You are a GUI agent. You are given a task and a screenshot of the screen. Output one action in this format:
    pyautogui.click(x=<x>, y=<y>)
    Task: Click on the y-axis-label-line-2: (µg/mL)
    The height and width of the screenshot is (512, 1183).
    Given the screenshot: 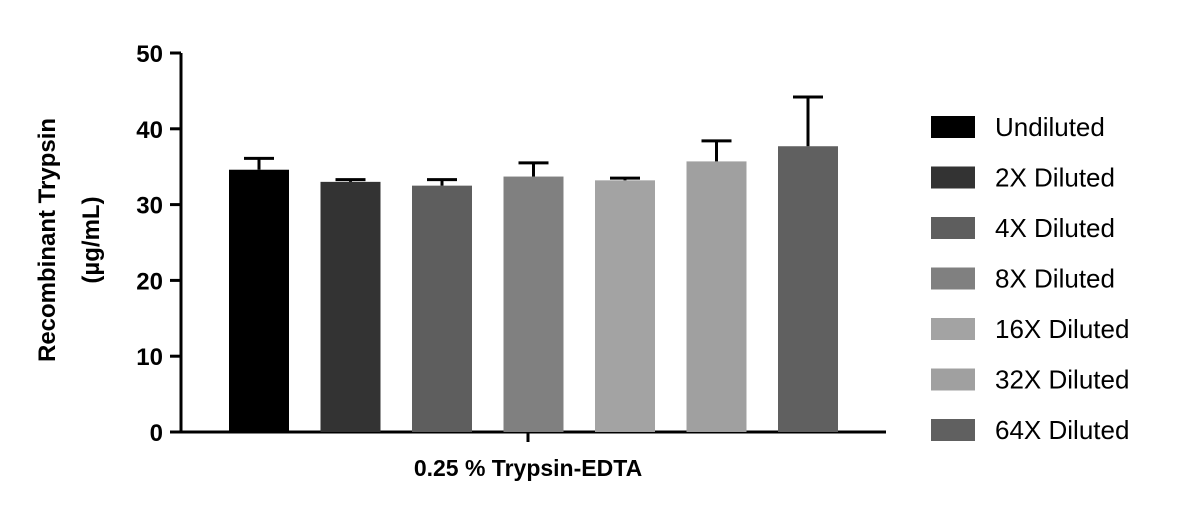 What is the action you would take?
    pyautogui.click(x=91, y=239)
    